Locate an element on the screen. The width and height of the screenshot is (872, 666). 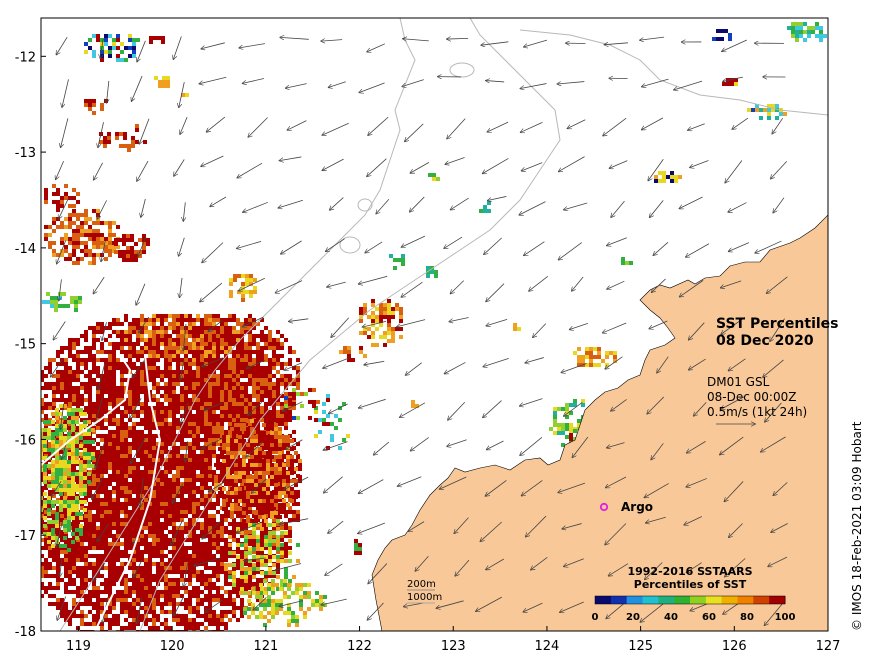
white-contours is located at coordinates (101, 492).